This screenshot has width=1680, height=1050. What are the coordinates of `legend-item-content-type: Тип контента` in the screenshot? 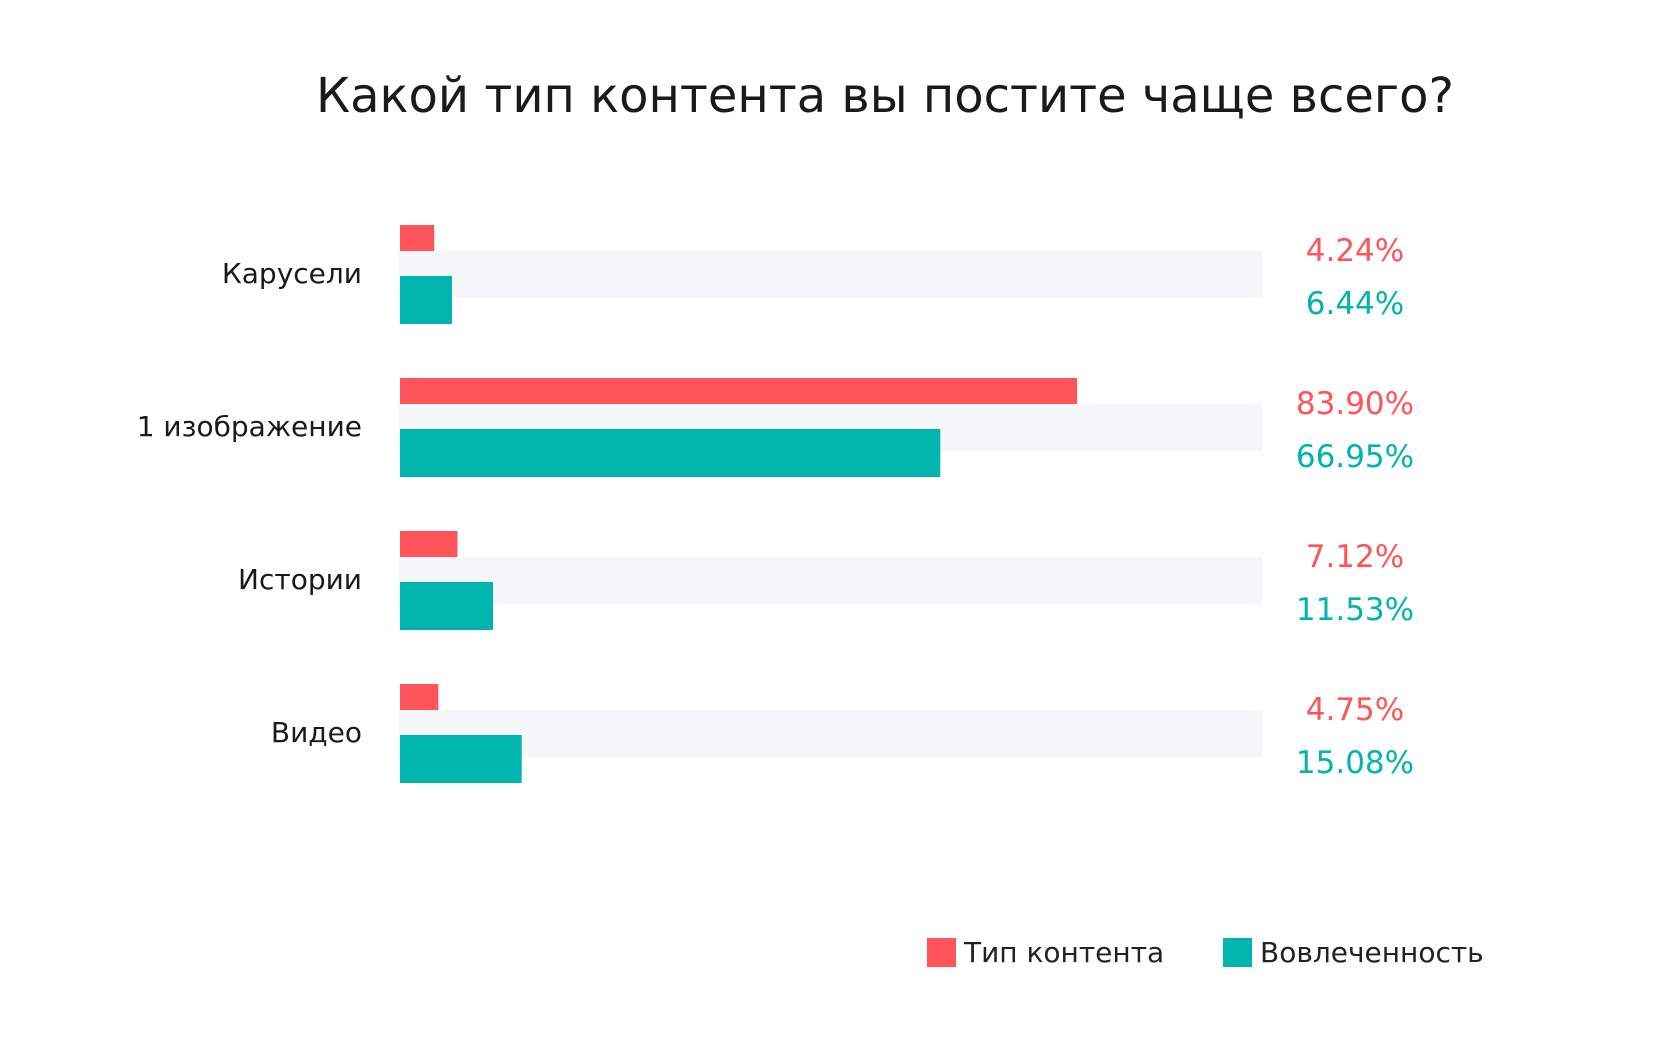 It's located at (1045, 952).